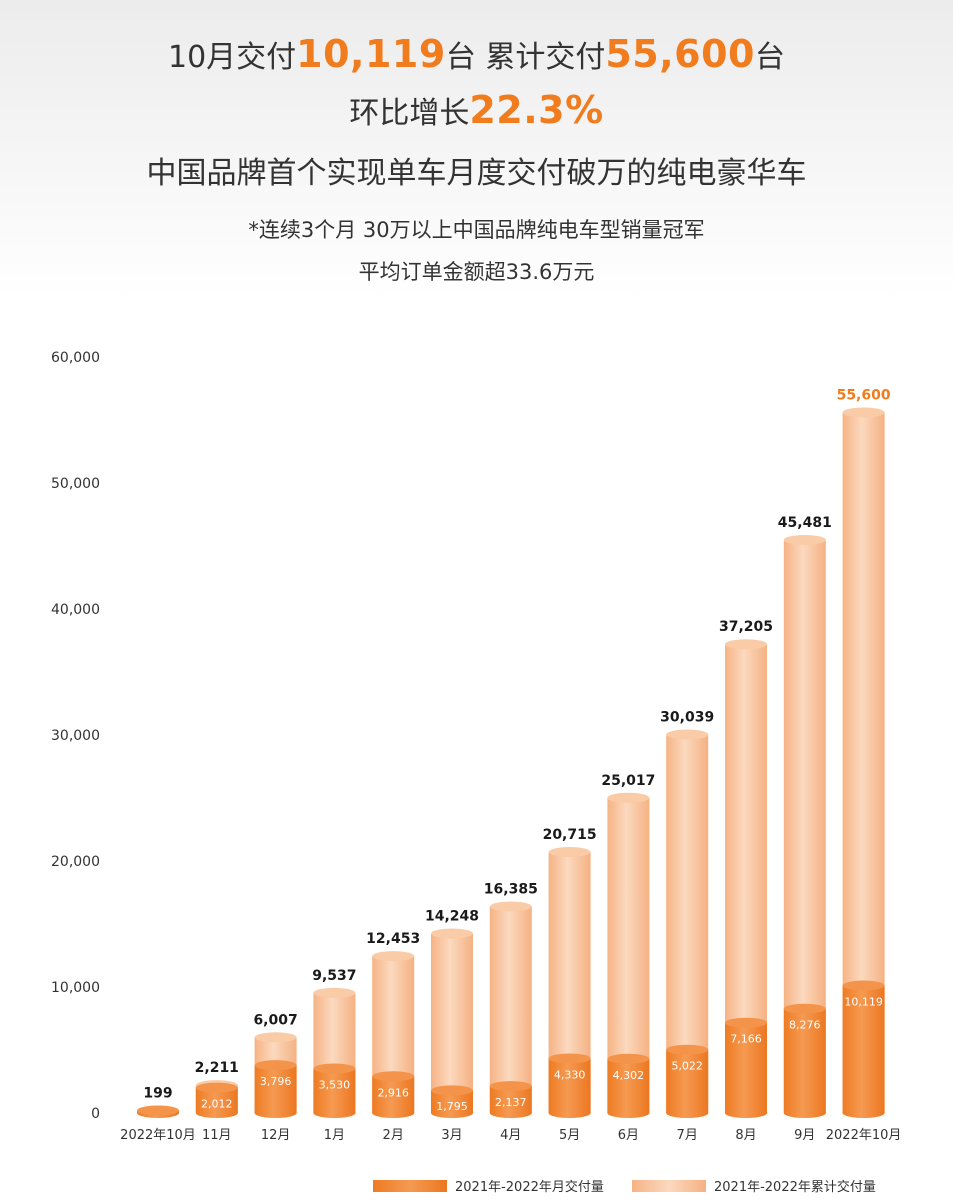  What do you see at coordinates (393, 939) in the screenshot?
I see `cumulative-value-label: 12,453` at bounding box center [393, 939].